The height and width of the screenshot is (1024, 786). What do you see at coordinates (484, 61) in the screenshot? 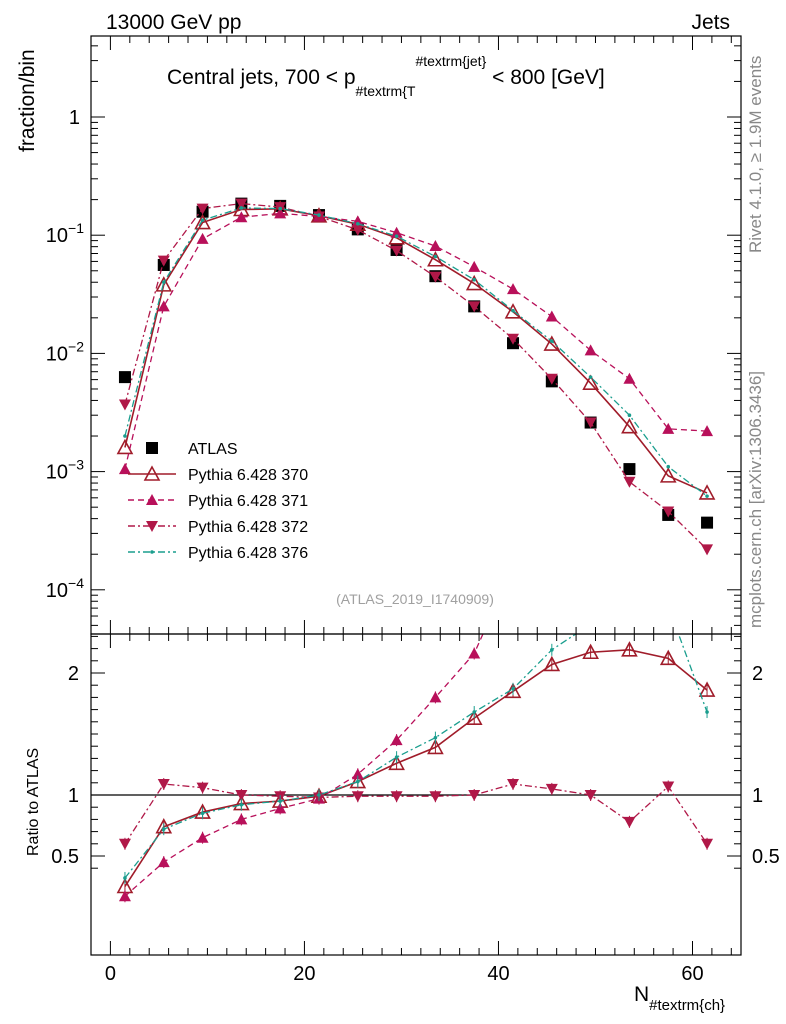
I see `title-brace: }` at bounding box center [484, 61].